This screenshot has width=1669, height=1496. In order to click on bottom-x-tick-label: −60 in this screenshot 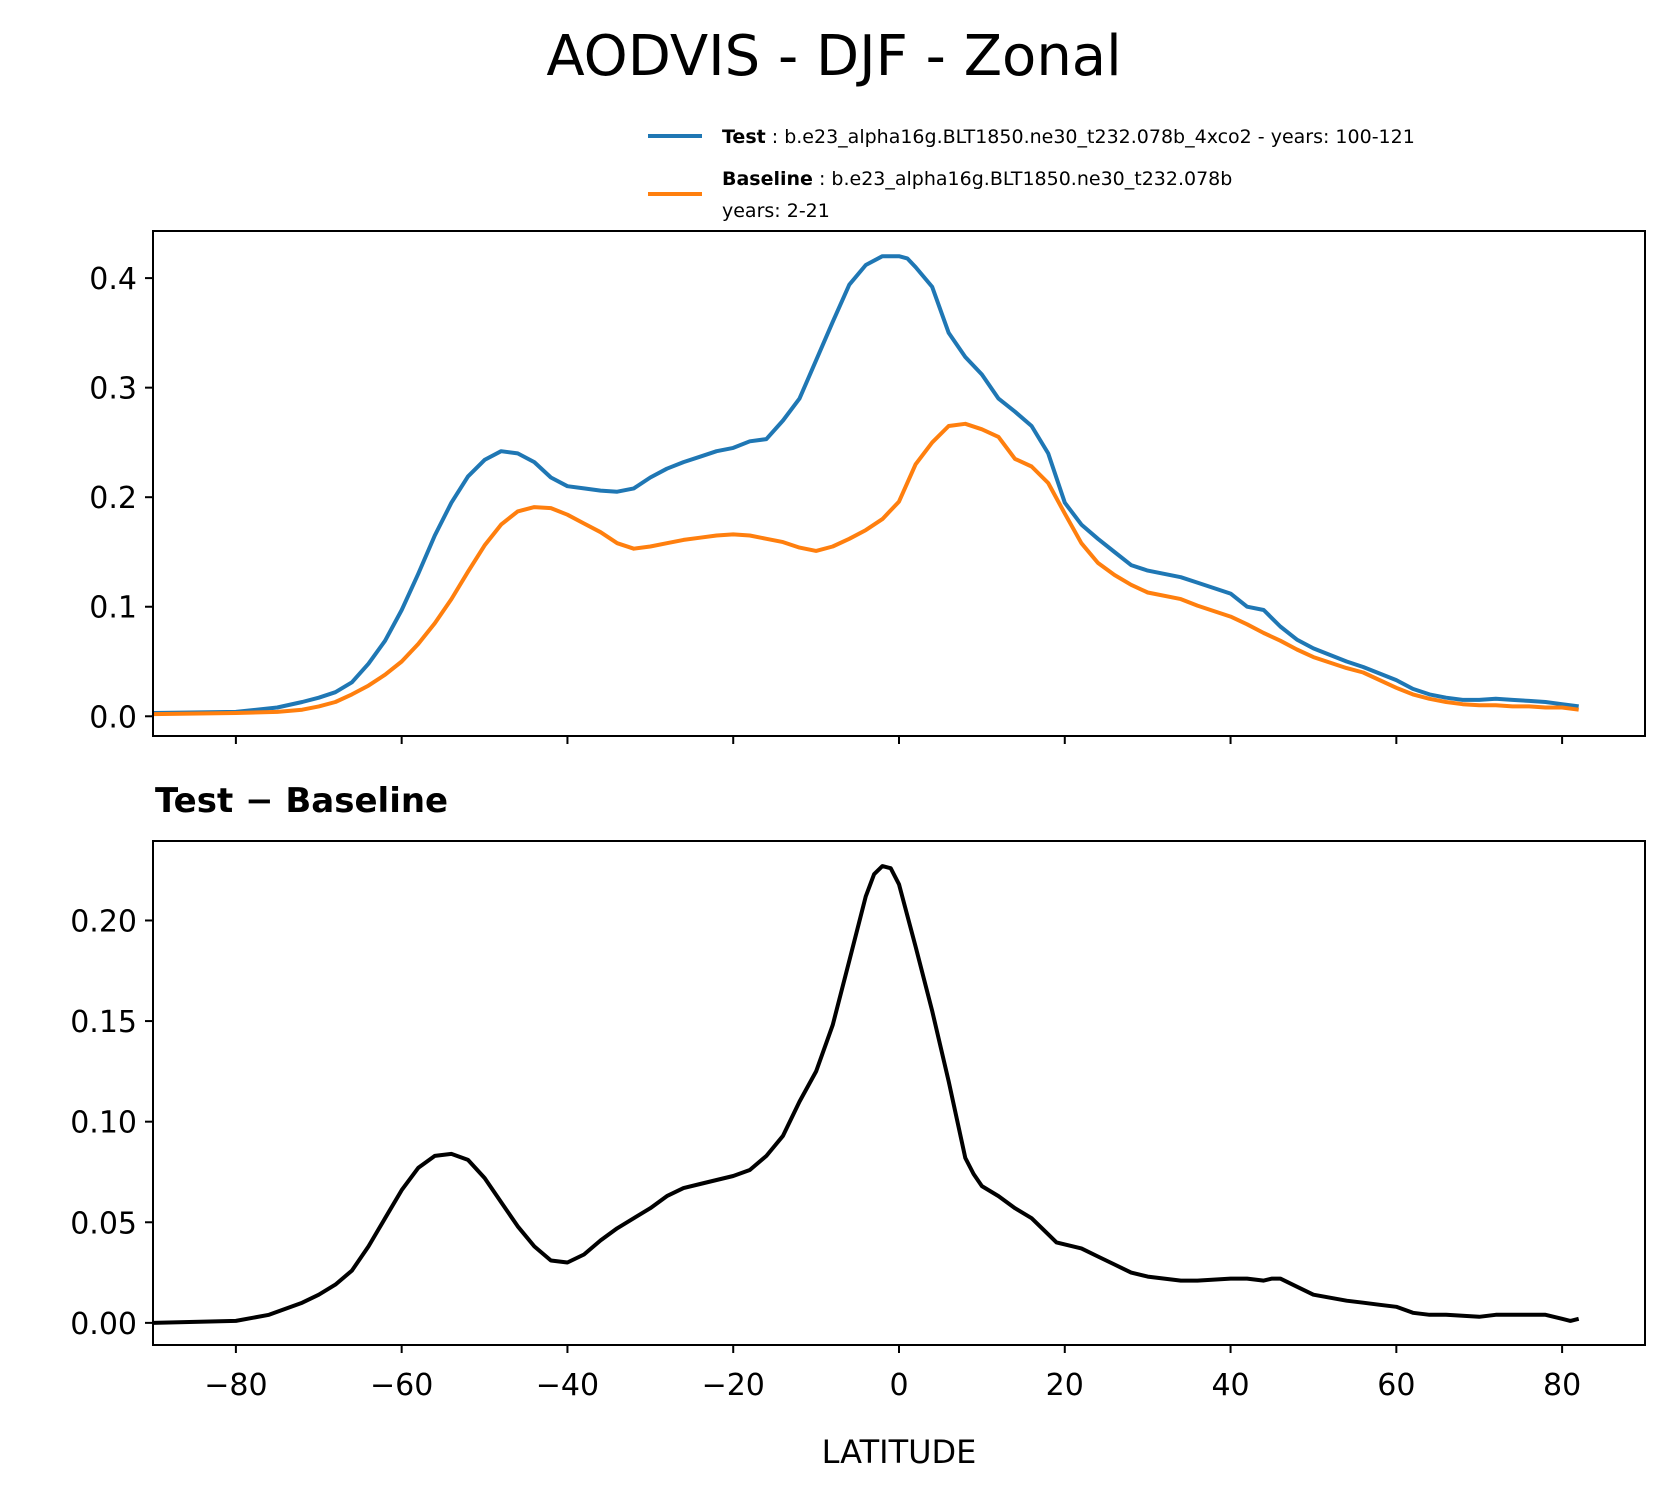, I will do `click(401, 1385)`.